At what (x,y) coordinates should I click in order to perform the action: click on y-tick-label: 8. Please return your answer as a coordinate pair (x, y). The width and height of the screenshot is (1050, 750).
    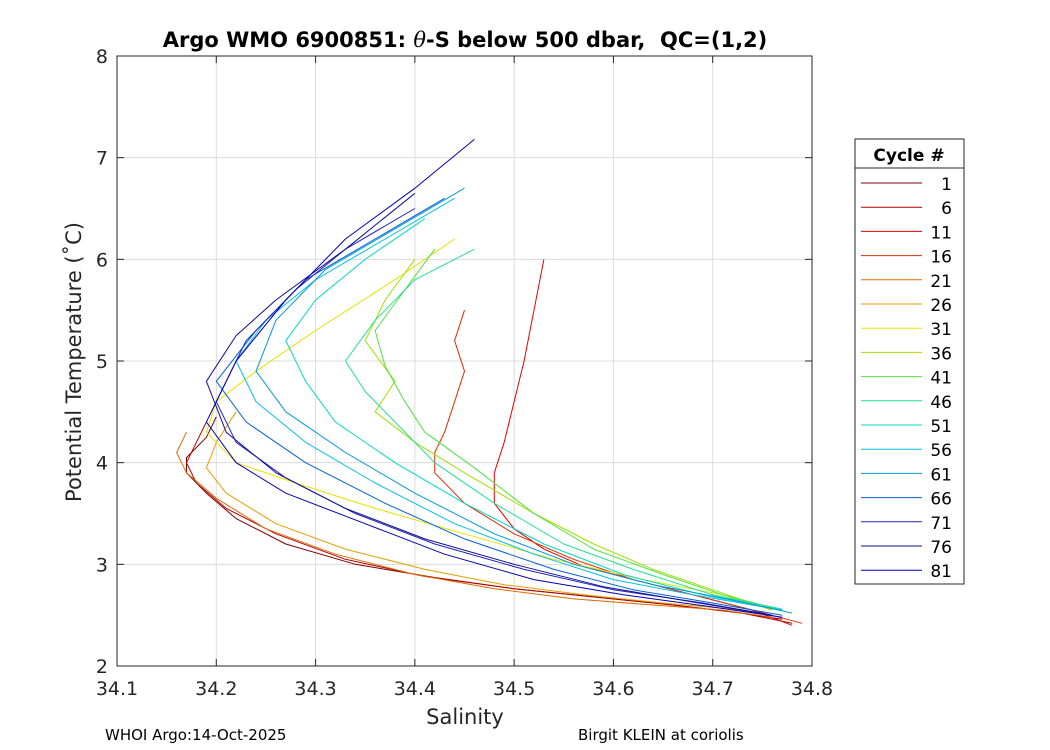
    Looking at the image, I should click on (102, 57).